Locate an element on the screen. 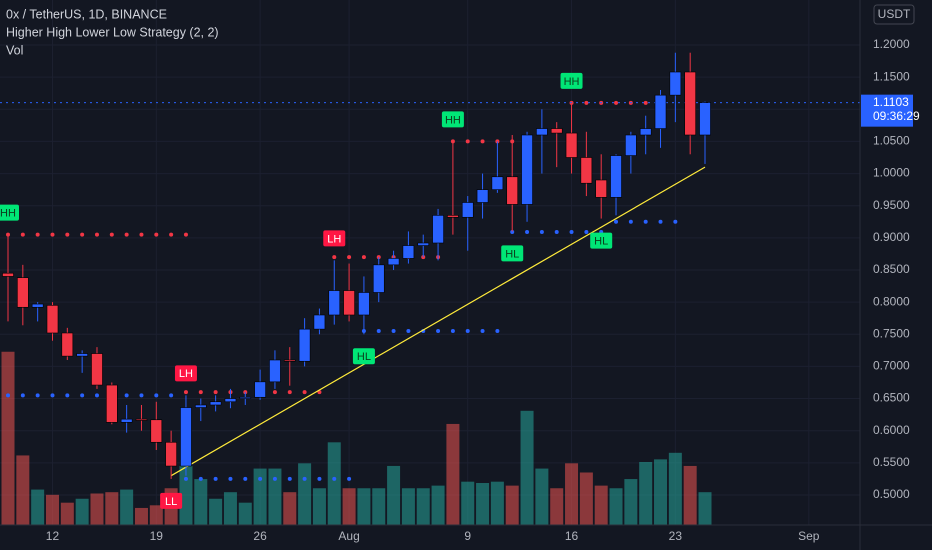  currency: USDT is located at coordinates (894, 14).